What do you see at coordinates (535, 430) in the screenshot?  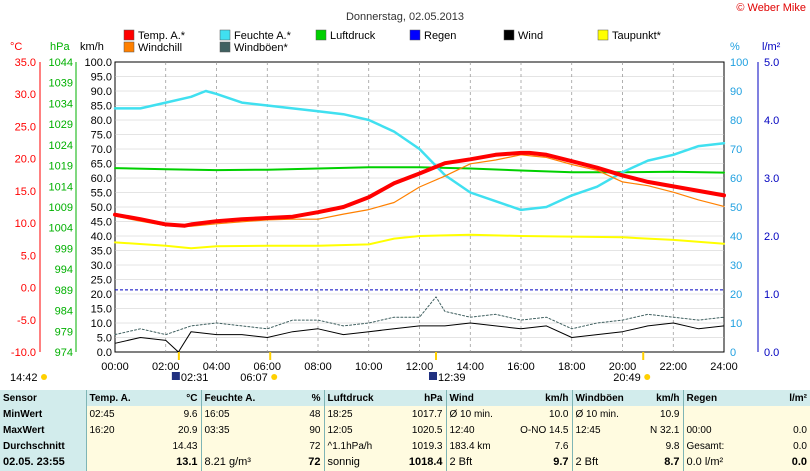 I see `cell: O-NO 14.5` at bounding box center [535, 430].